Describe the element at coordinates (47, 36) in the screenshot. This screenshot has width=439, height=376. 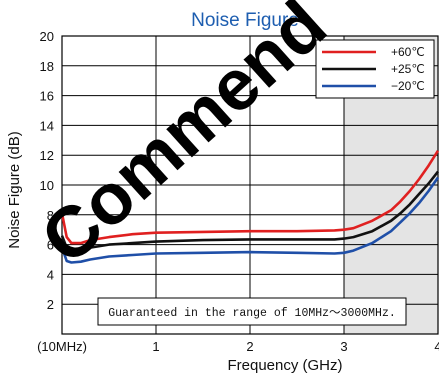
I see `y-tick-label: 20` at that location.